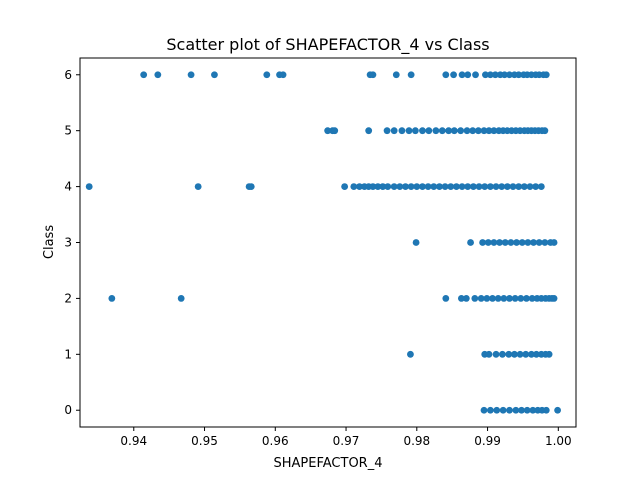  Describe the element at coordinates (416, 441) in the screenshot. I see `x-tick-label: 0.98` at that location.